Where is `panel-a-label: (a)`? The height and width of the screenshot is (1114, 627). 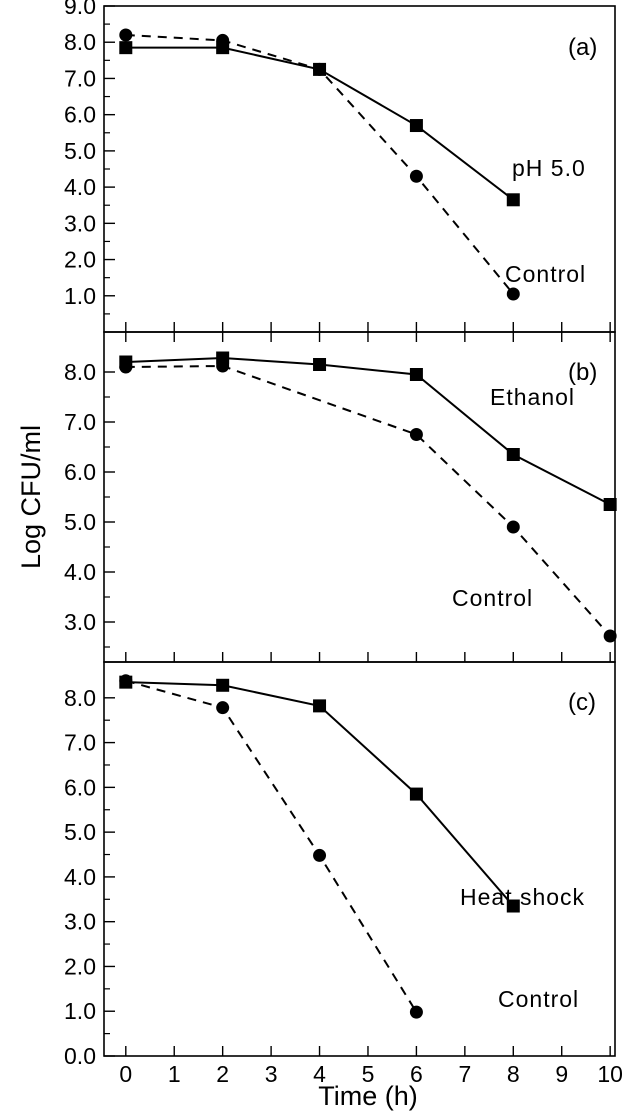 panel-a-label: (a) is located at coordinates (582, 47).